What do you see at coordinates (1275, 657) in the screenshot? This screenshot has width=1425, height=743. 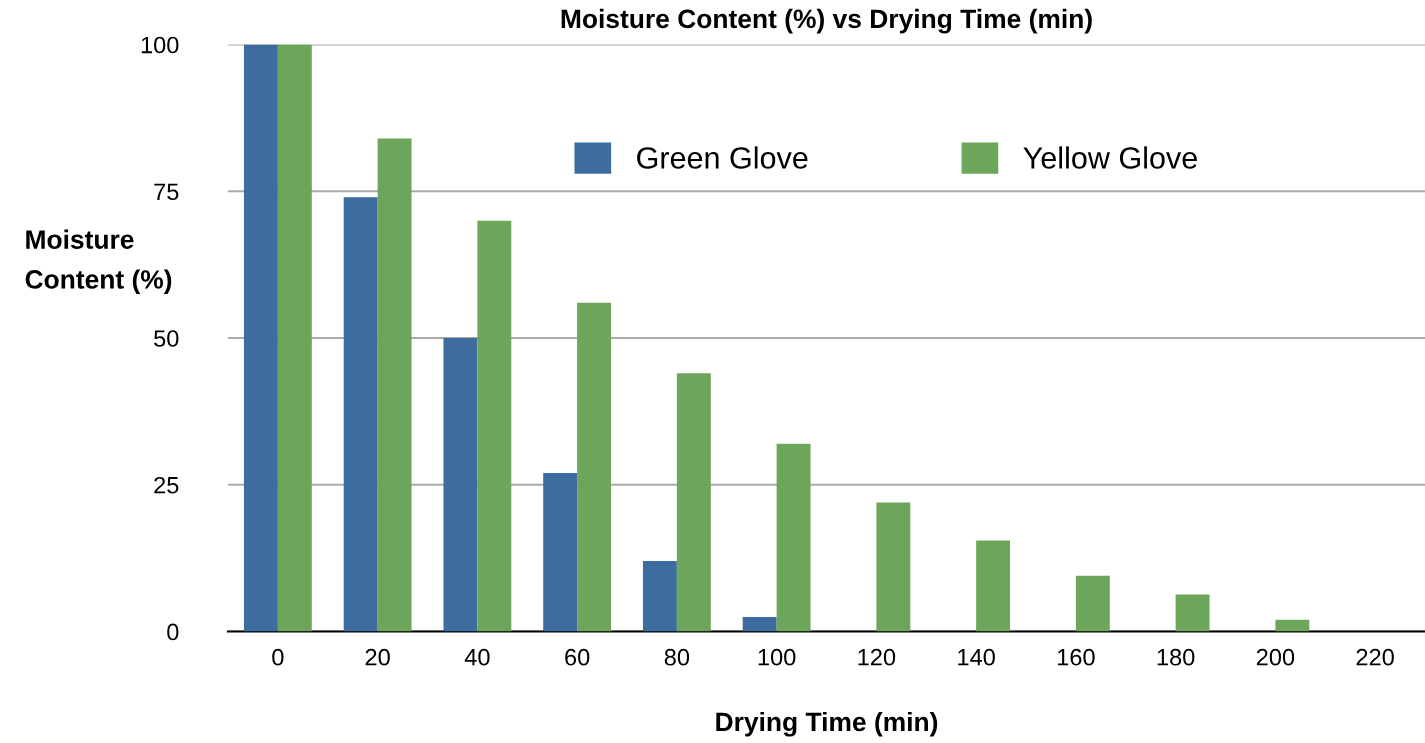 I see `x-tick-label: 200` at bounding box center [1275, 657].